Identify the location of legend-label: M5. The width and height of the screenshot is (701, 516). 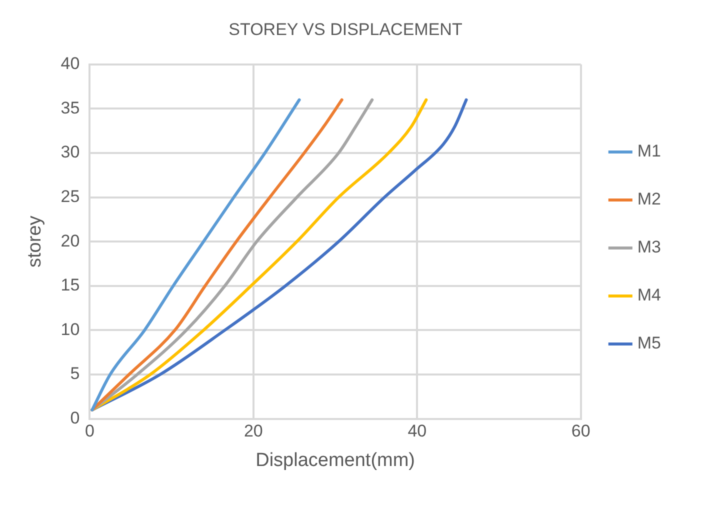
(649, 343).